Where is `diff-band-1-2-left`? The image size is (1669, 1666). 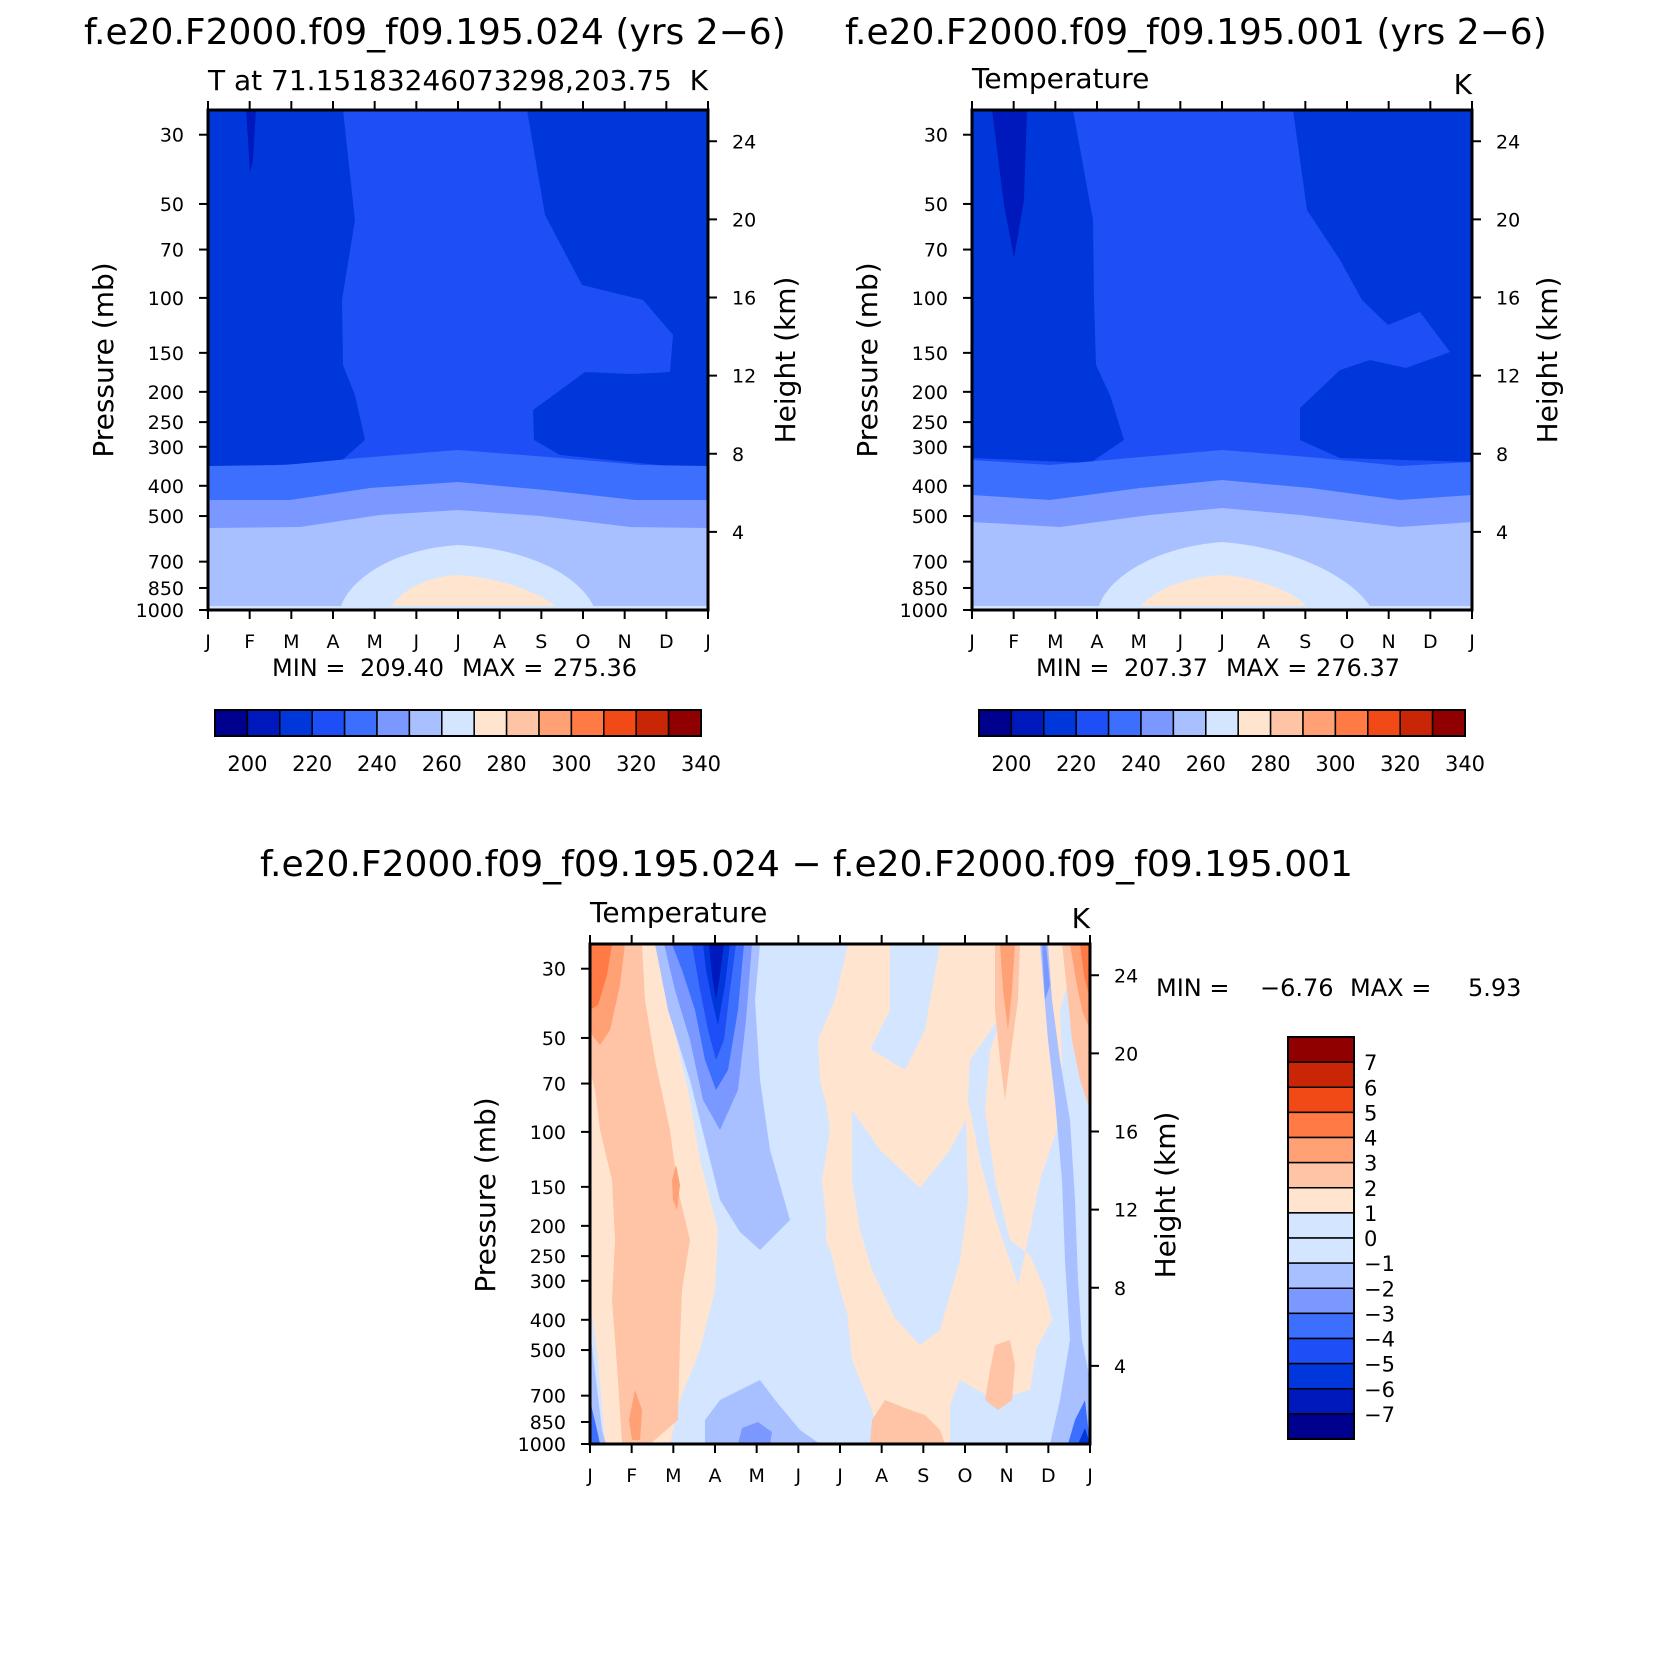
diff-band-1-2-left is located at coordinates (640, 1194).